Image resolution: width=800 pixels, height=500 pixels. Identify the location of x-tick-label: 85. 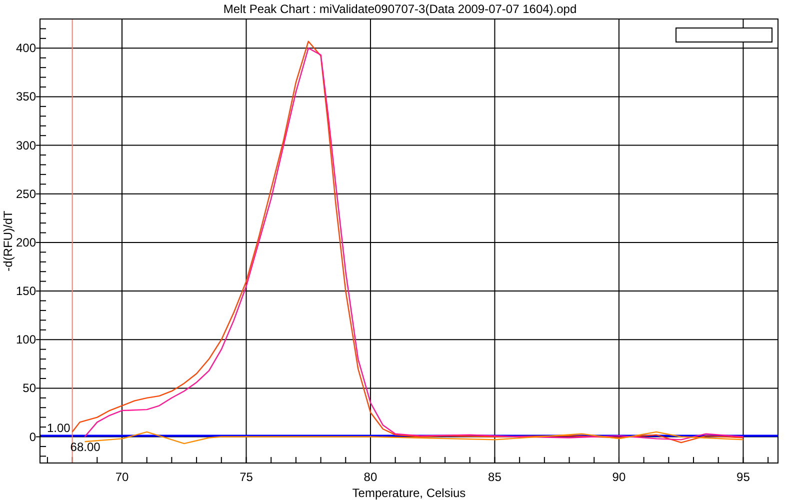
(495, 477).